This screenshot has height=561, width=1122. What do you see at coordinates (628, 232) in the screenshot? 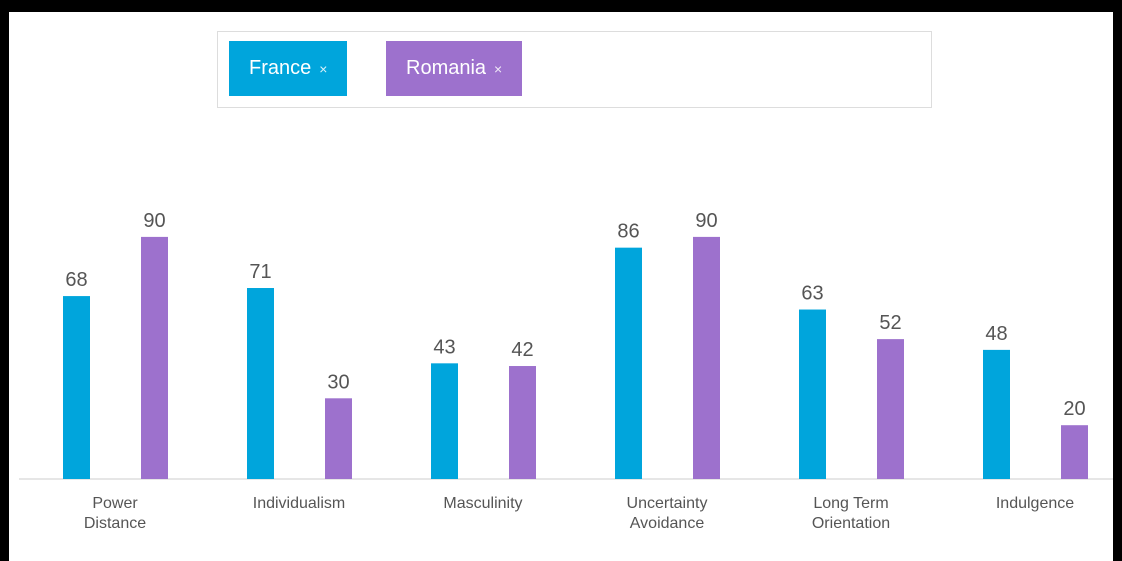
I see `data-label: 86` at bounding box center [628, 232].